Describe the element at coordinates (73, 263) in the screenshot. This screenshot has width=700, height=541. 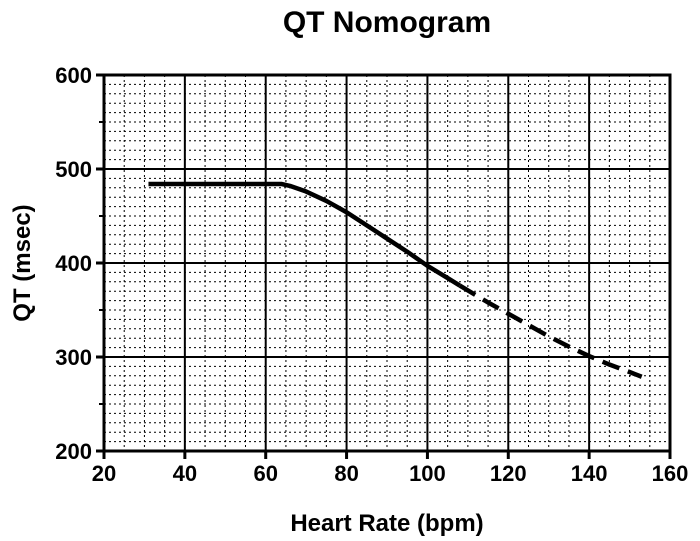
I see `y-tick-label: 400` at that location.